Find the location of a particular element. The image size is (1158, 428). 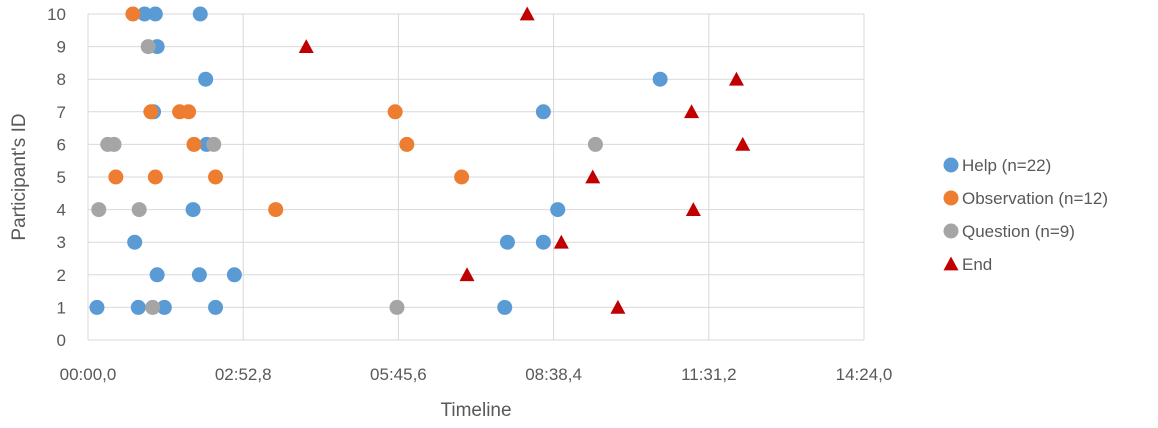

legend-label: Question (n=9) is located at coordinates (1018, 231).